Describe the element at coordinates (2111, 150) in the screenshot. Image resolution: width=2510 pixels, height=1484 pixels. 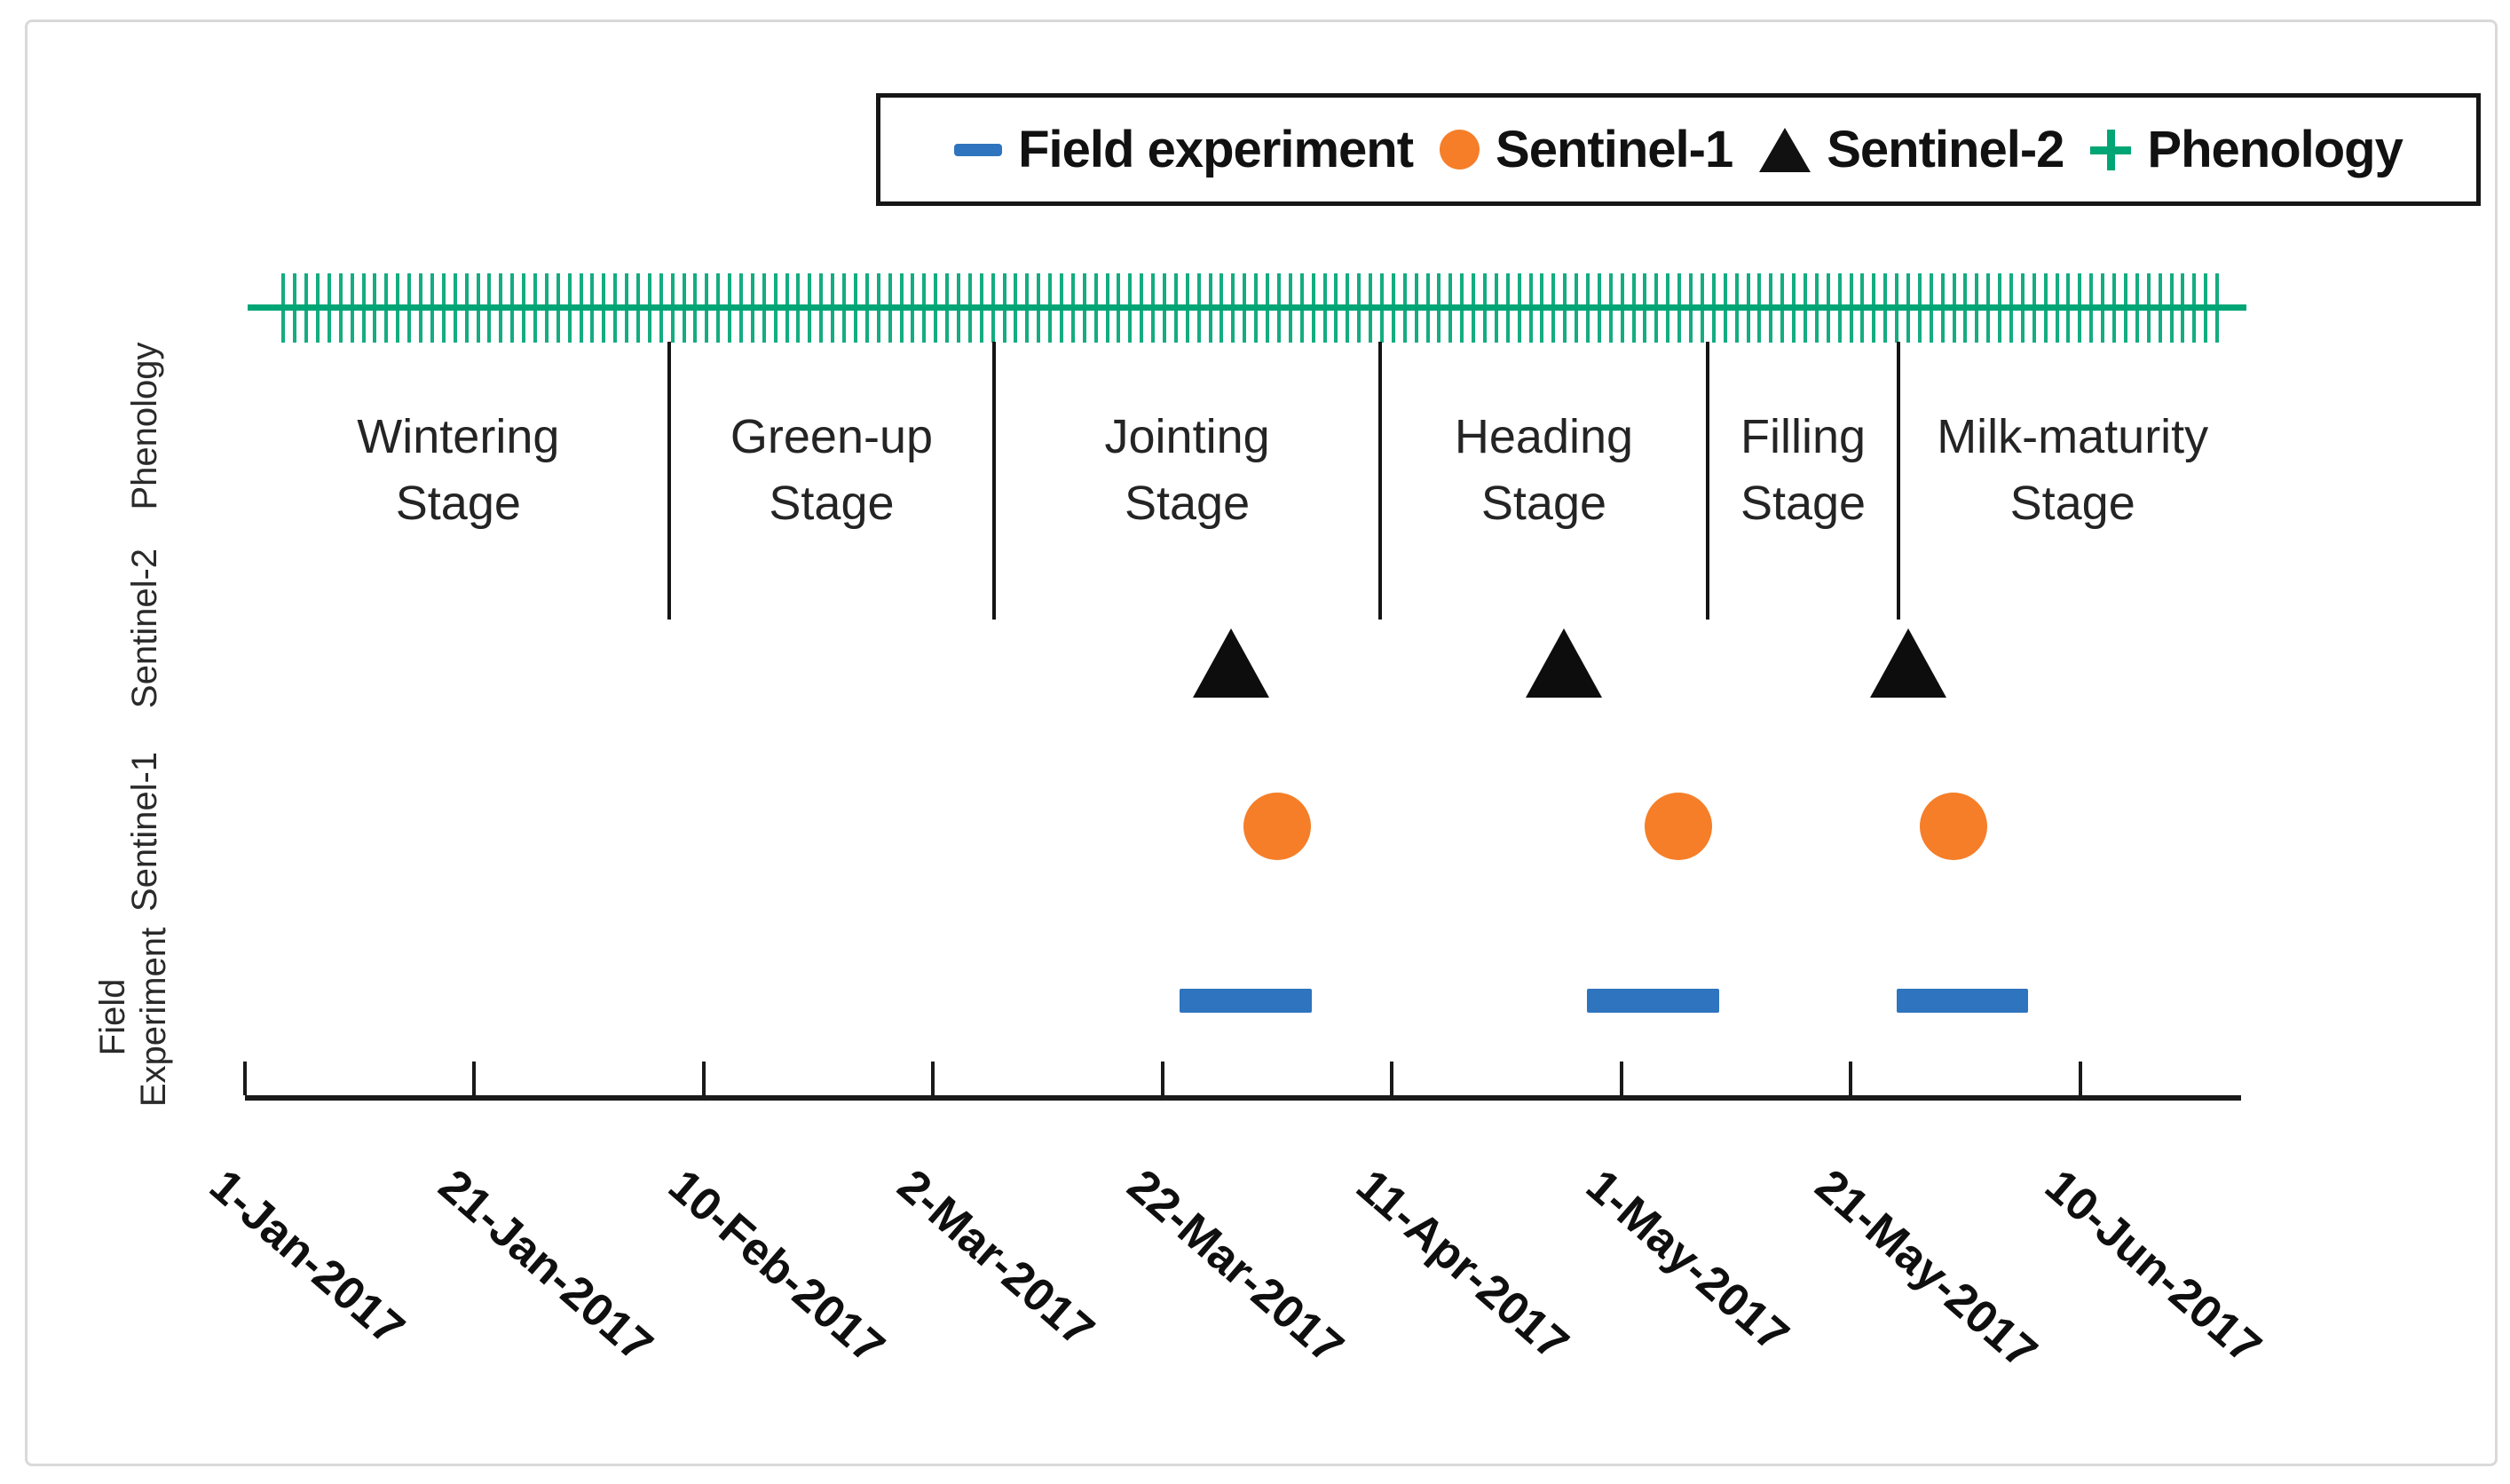
I see `plus-vertical-bar` at that location.